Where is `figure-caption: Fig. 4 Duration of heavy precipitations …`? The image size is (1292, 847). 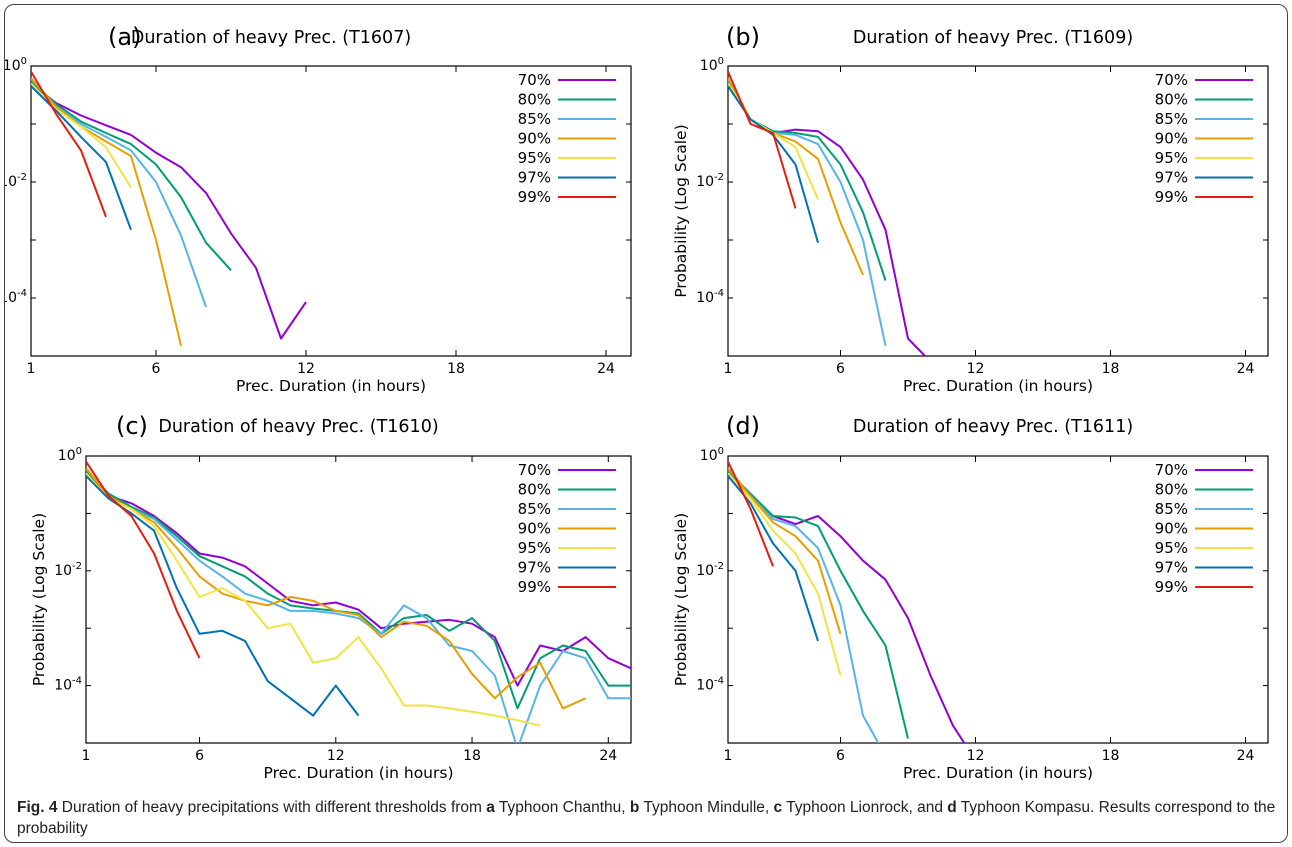
figure-caption: Fig. 4 Duration of heavy precipitations … is located at coordinates (648, 818).